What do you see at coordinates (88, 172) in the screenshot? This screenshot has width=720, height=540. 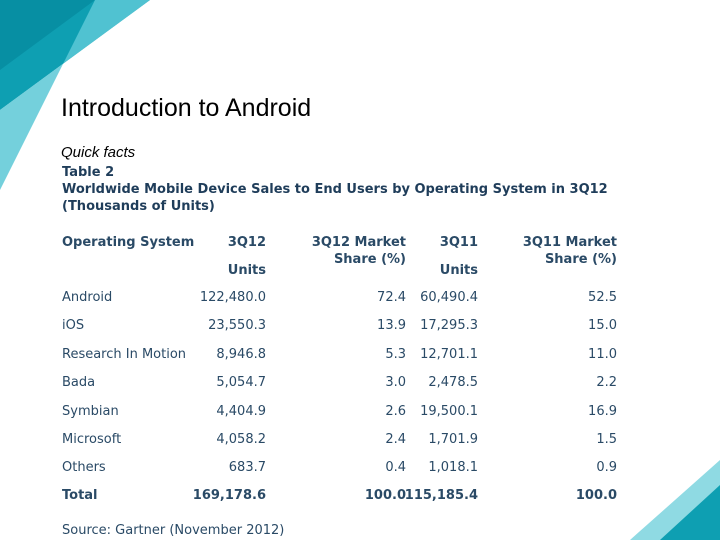 I see `table-label: Table 2` at bounding box center [88, 172].